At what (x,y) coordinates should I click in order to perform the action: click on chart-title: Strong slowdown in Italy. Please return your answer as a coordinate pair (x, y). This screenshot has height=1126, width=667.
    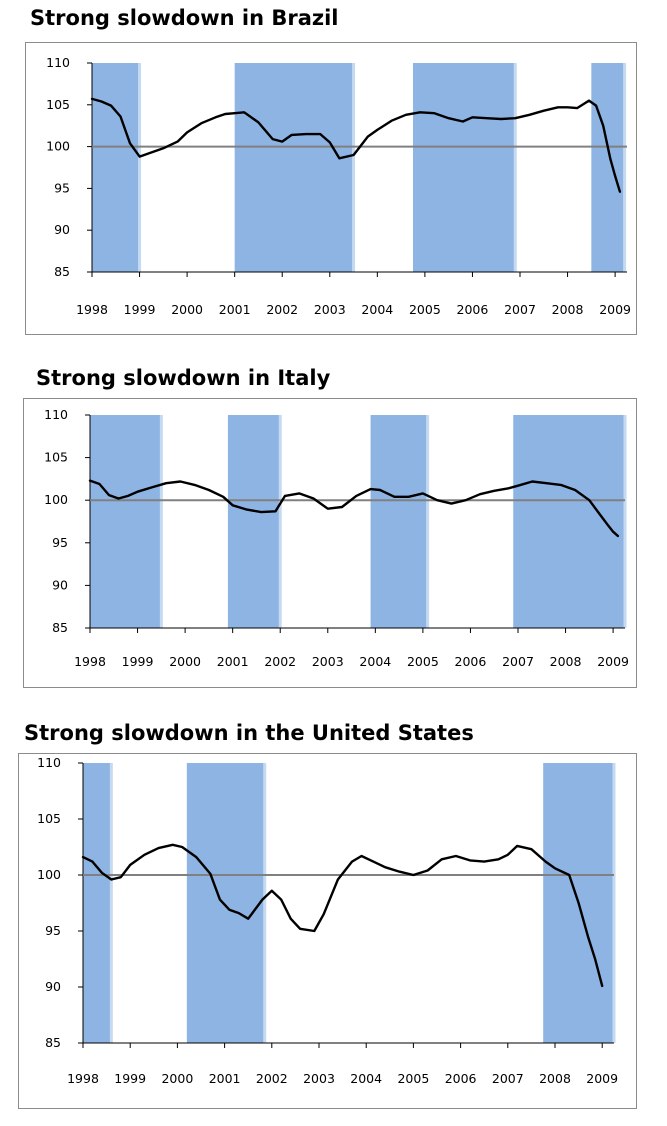
    Looking at the image, I should click on (183, 378).